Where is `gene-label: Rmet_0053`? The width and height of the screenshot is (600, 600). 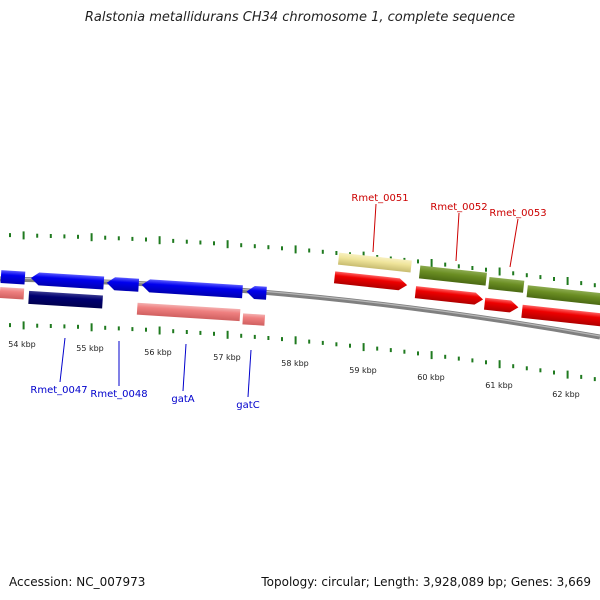
gene-label: Rmet_0053 is located at coordinates (517, 213).